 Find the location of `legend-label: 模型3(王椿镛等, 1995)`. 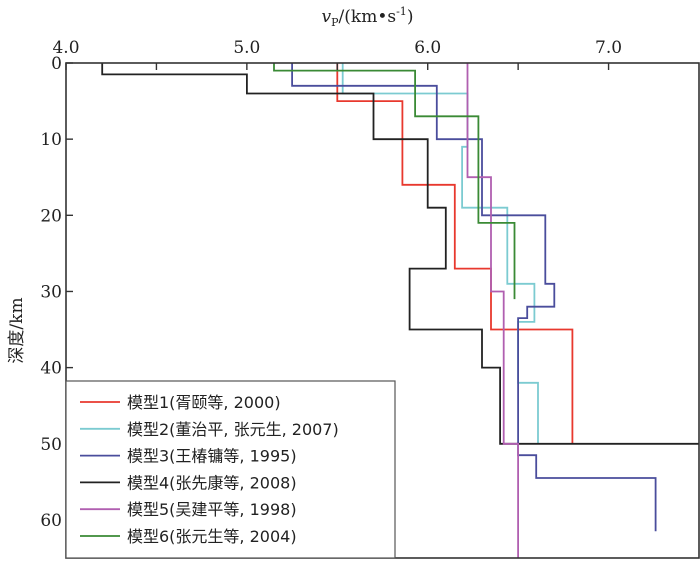

legend-label: 模型3(王椿镛等, 1995) is located at coordinates (212, 456).